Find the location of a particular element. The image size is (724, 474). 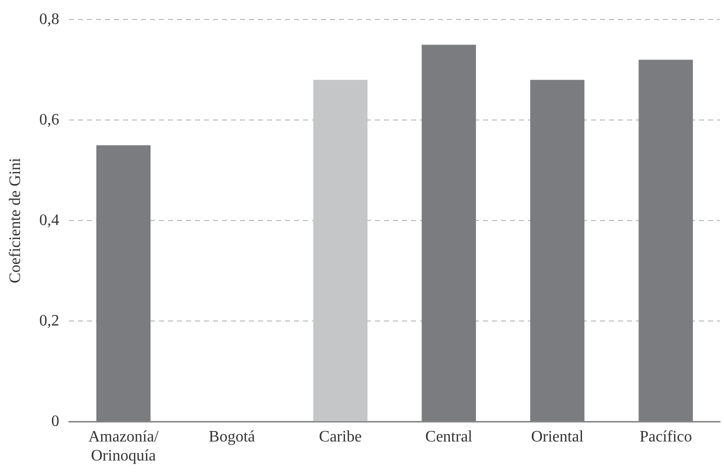

y-tick-label: 0,6 is located at coordinates (49, 119).